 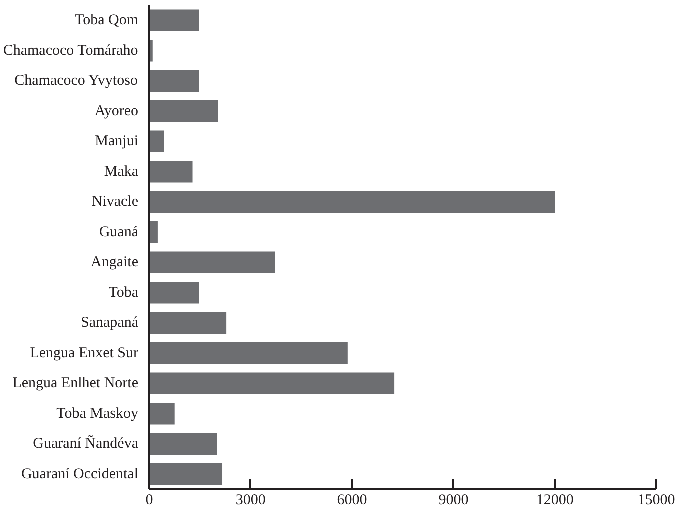 What do you see at coordinates (70, 50) in the screenshot?
I see `y-tick-label: Chamacoco Tomáraho` at bounding box center [70, 50].